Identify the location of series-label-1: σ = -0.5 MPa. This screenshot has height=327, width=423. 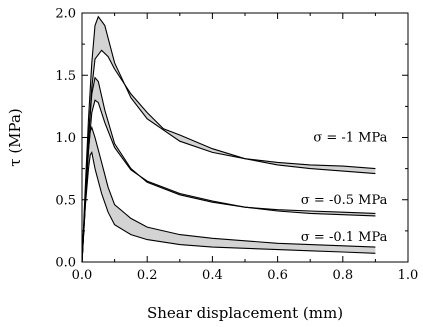
(344, 200).